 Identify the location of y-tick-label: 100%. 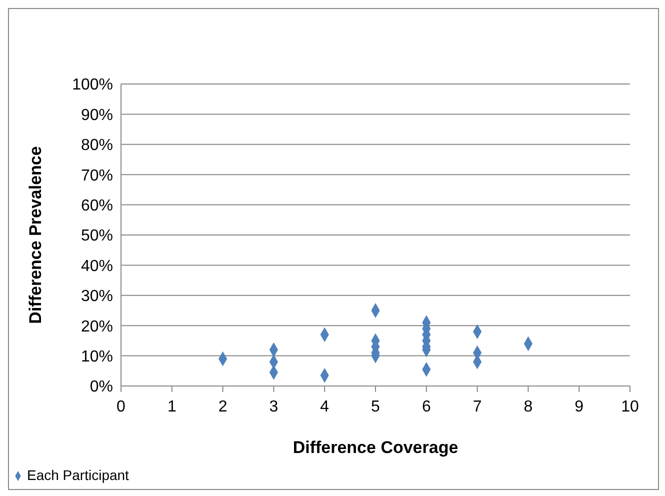
(92, 85).